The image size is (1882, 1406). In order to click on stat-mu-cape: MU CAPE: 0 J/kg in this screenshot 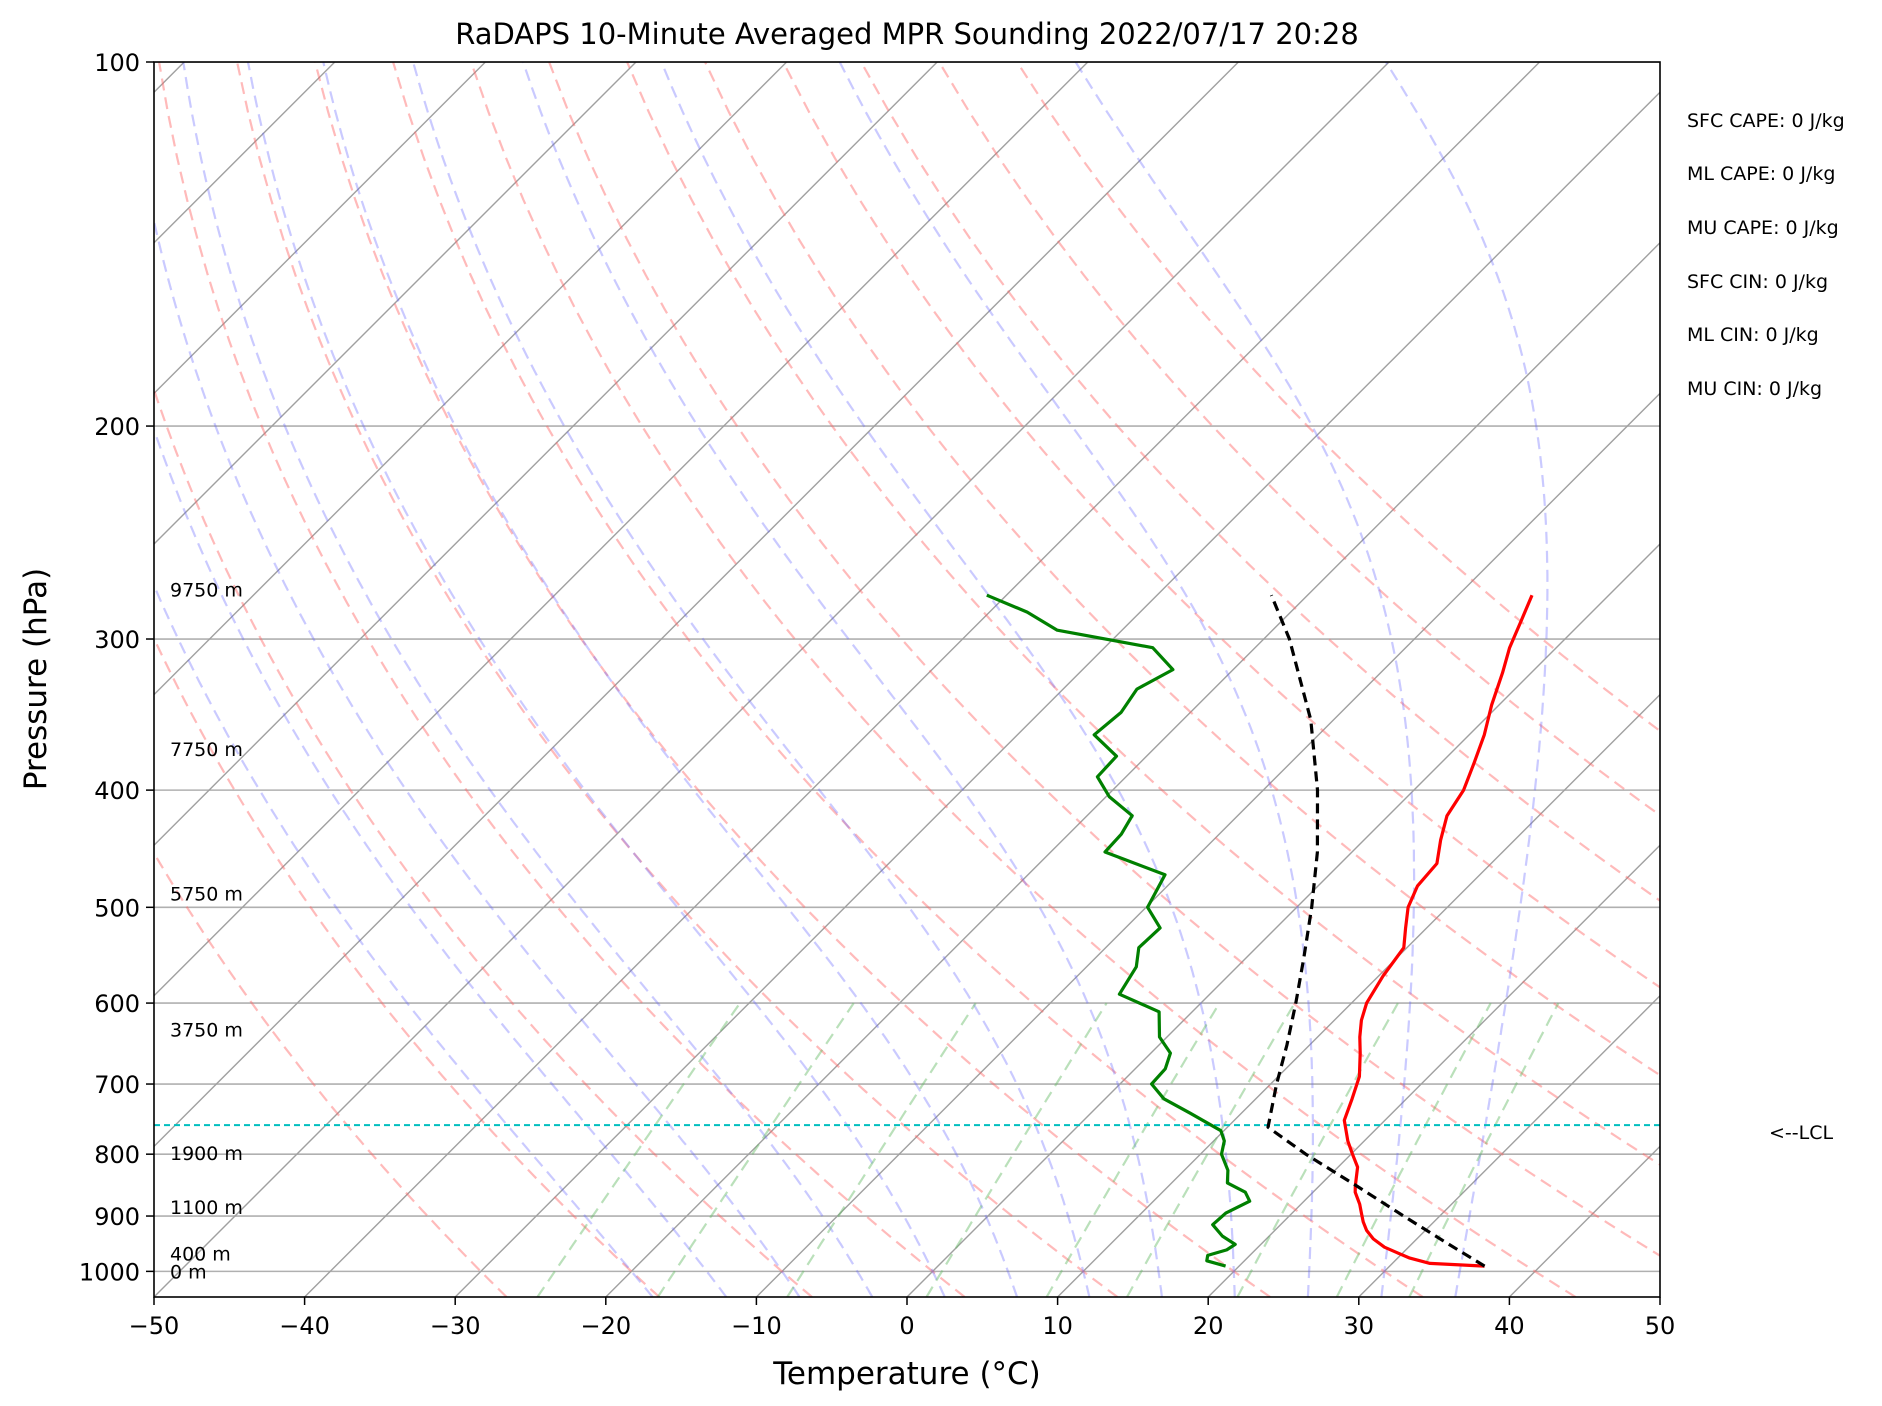, I will do `click(1763, 228)`.